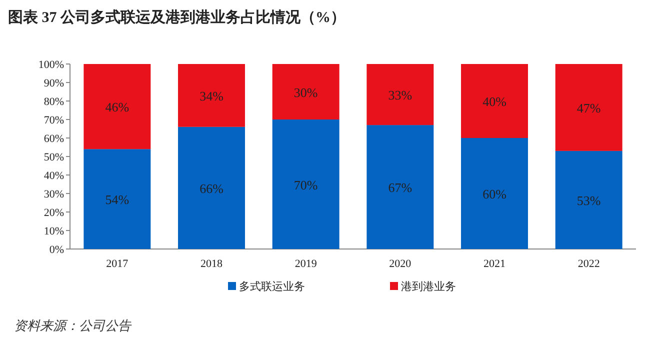 This screenshot has width=659, height=341. Describe the element at coordinates (211, 264) in the screenshot. I see `x-tick-label: 2018` at that location.